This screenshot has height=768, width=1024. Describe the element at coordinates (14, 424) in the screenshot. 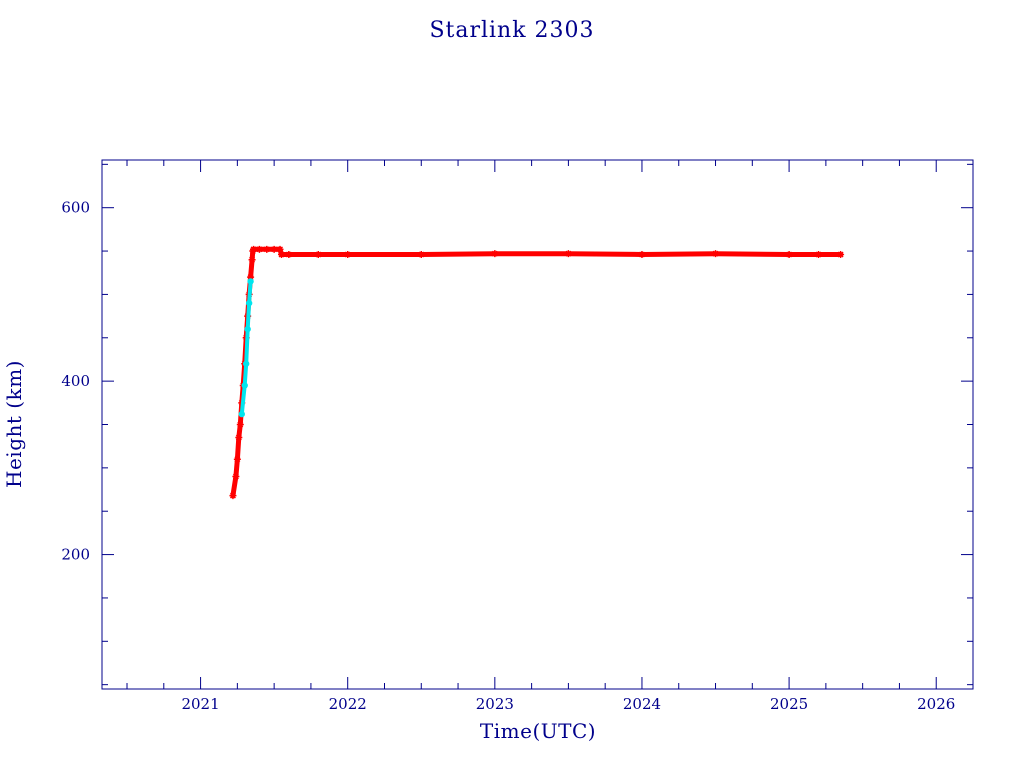

I see `y-axis-label: Height (km)` at that location.